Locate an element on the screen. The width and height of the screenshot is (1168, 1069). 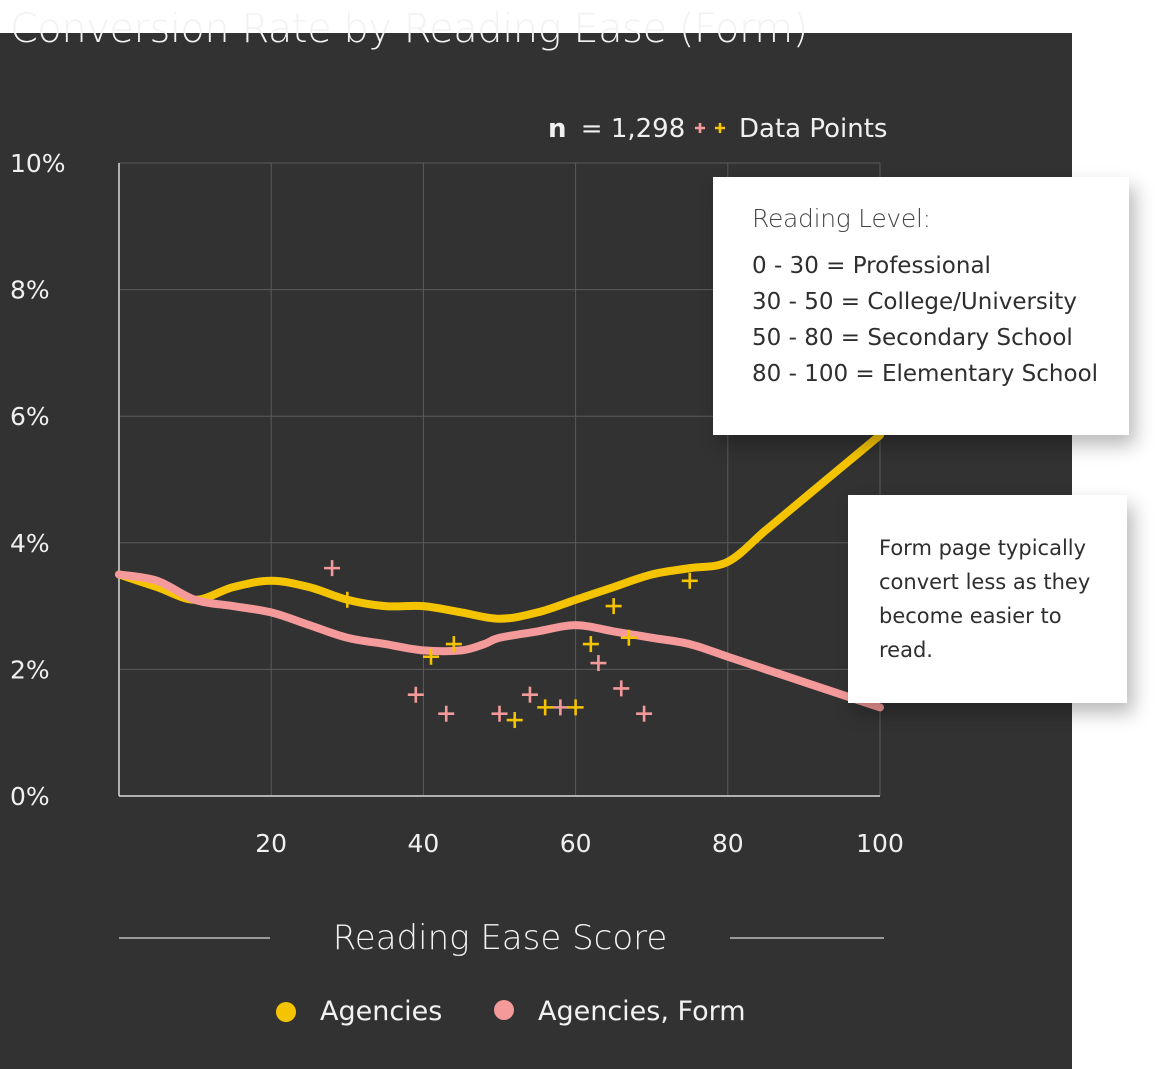
svg-text: n = 1,298 is located at coordinates (616, 129).